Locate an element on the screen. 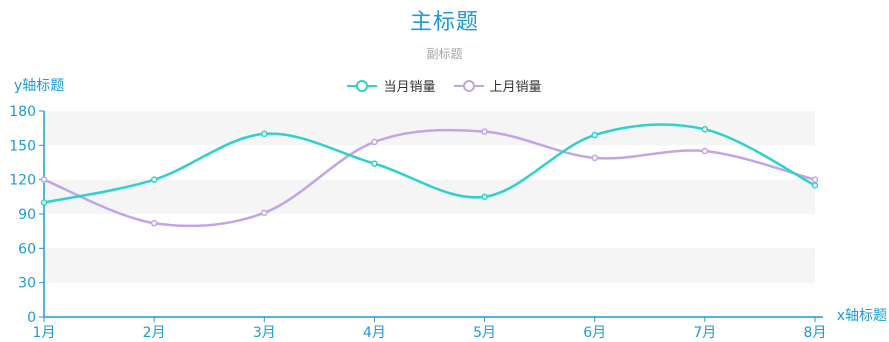  y-tick-label: 0 is located at coordinates (31, 318).